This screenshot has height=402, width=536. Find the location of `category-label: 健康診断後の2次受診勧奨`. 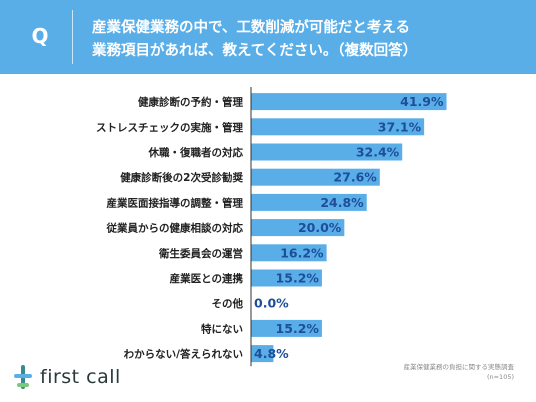

category-label: 健康診断後の2次受診勧奨 is located at coordinates (181, 177).